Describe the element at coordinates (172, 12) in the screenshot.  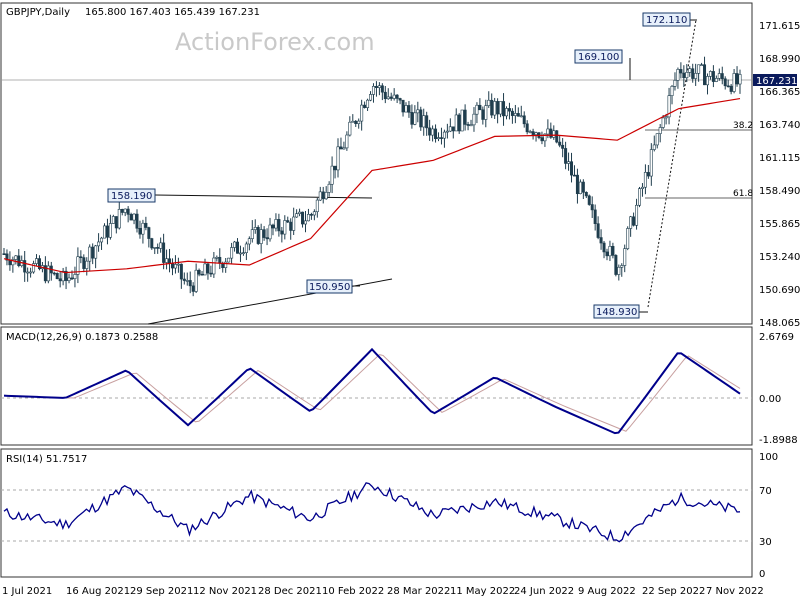
I see `ohlc-label: 165.800 167.403 165.439 167.231` at that location.